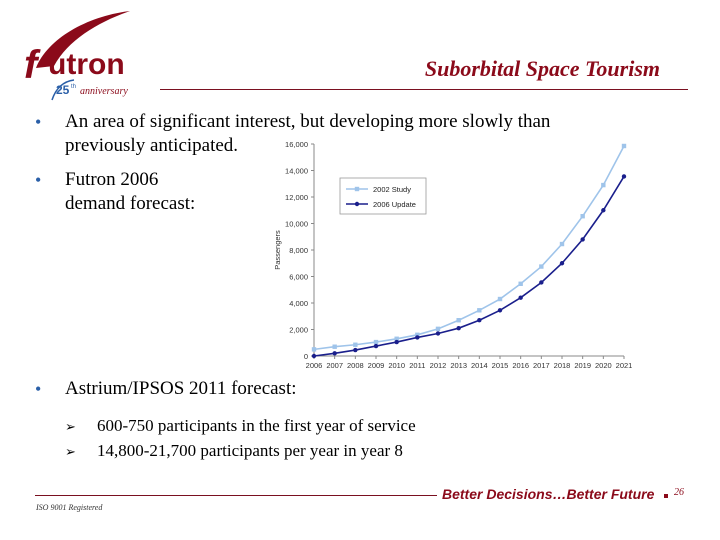  What do you see at coordinates (296, 224) in the screenshot?
I see `y-tick-label: 10,000` at bounding box center [296, 224].